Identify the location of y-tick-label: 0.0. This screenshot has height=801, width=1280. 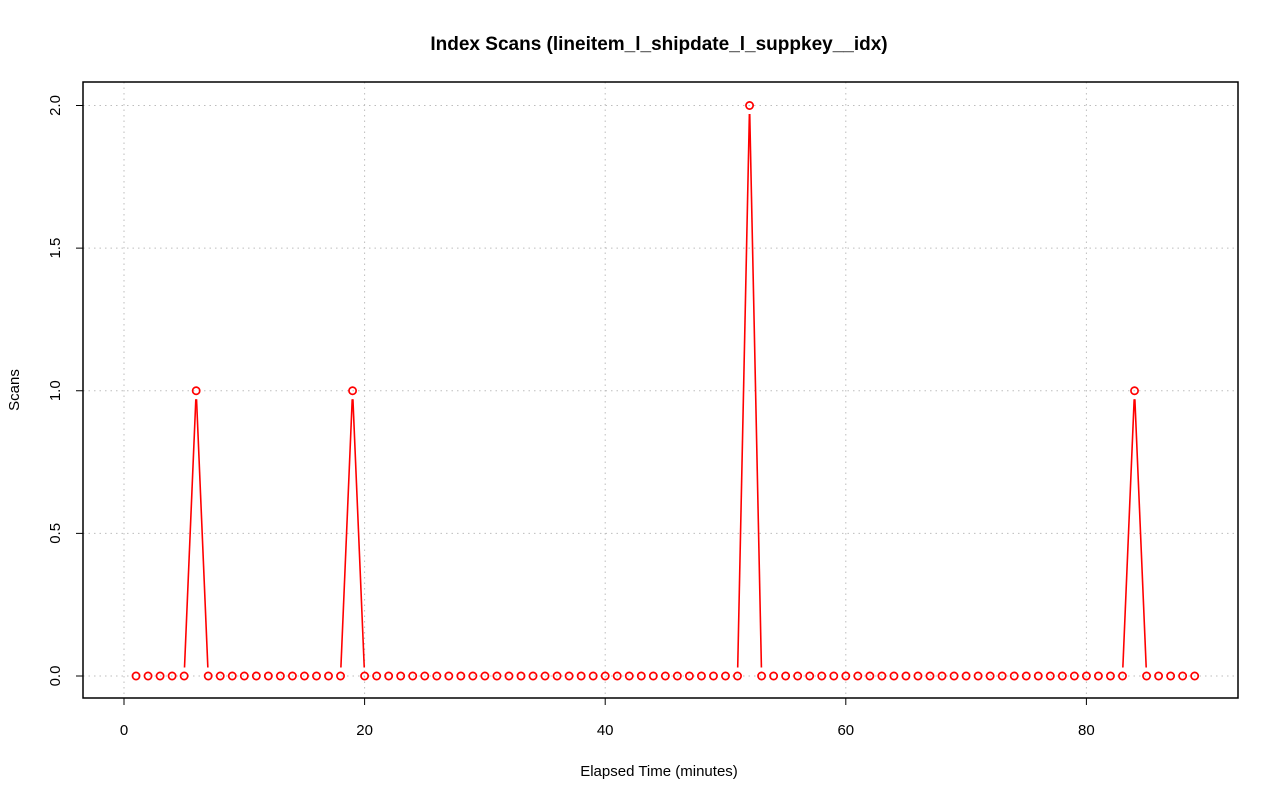
(55, 676).